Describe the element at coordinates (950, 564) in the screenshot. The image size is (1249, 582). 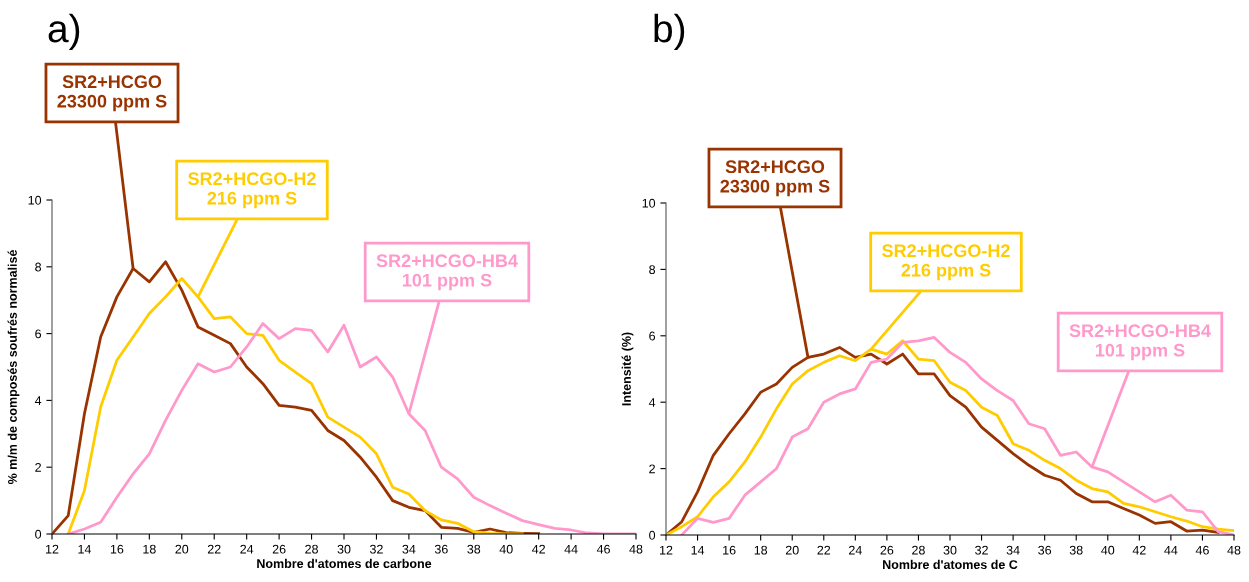
I see `x-axis-title: Nombre d'atomes de C` at that location.